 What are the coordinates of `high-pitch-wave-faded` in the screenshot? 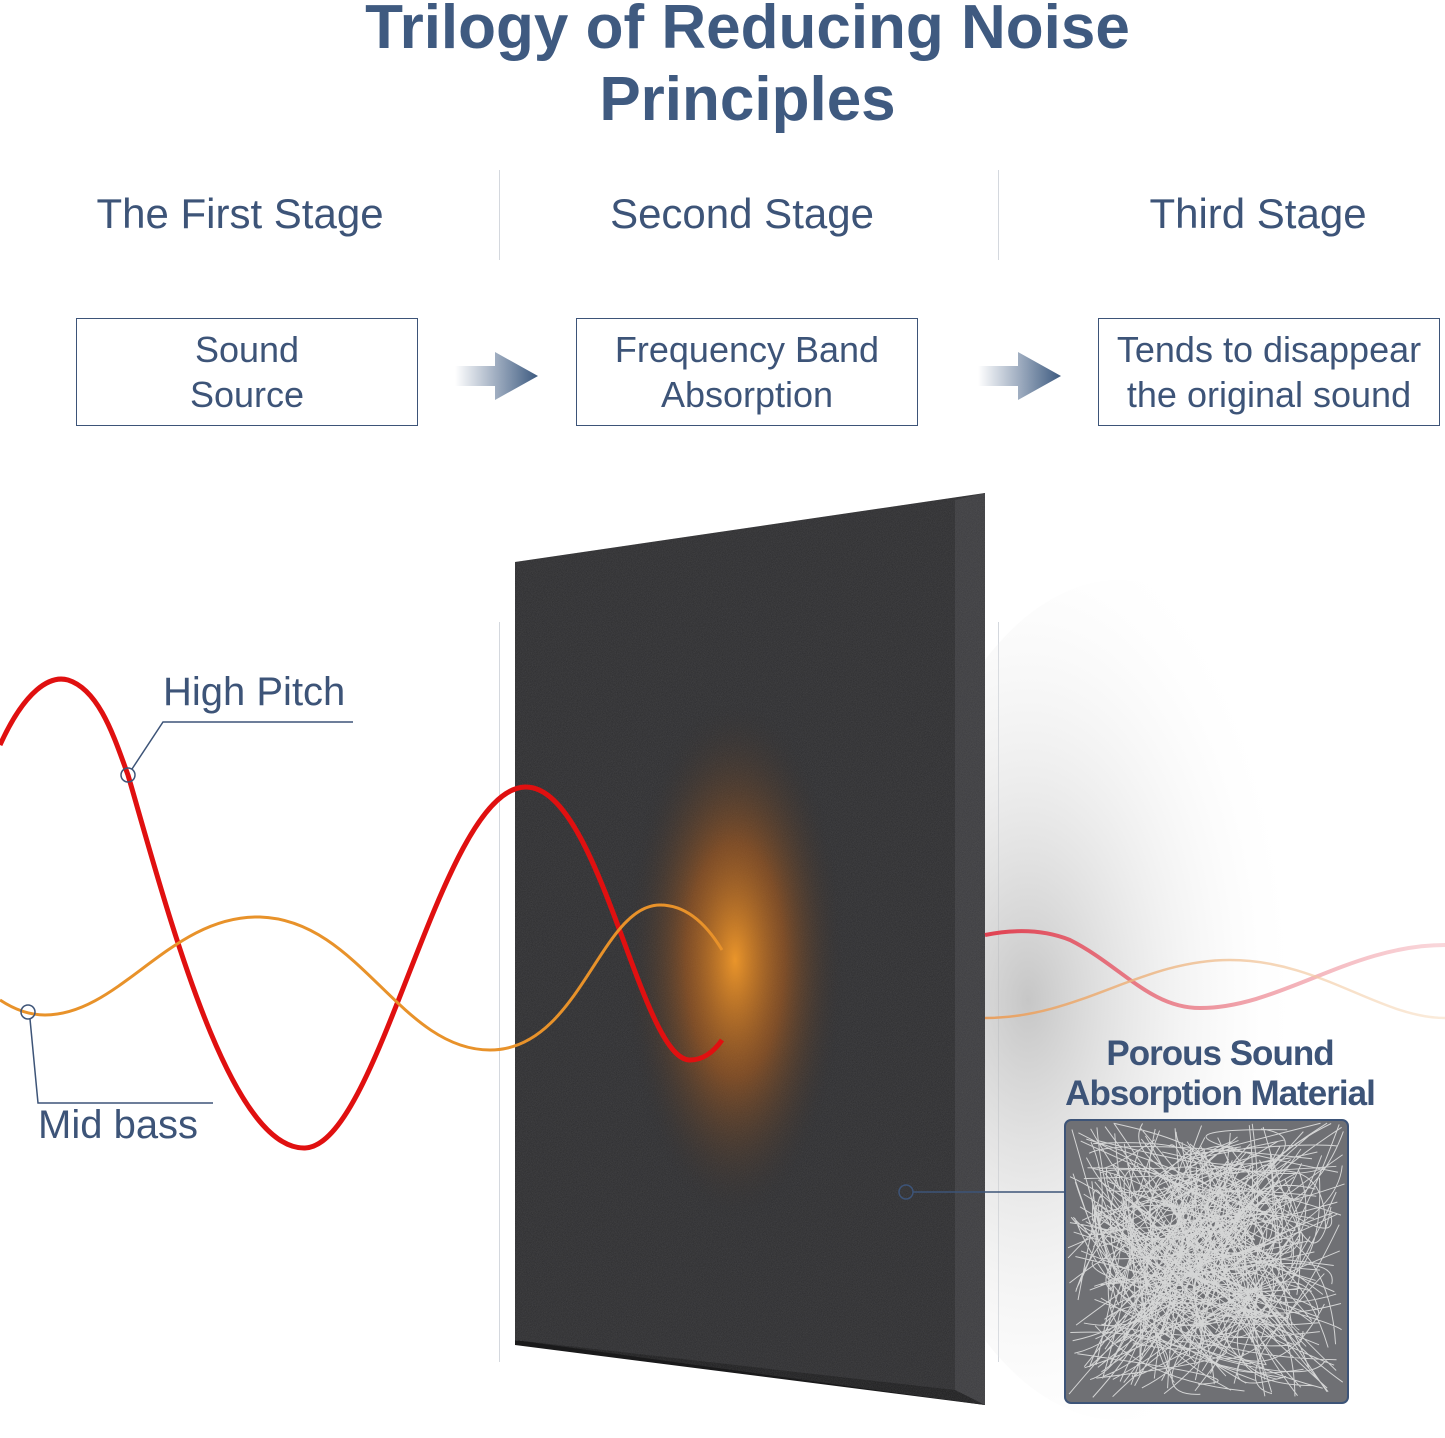 It's located at (1214, 970).